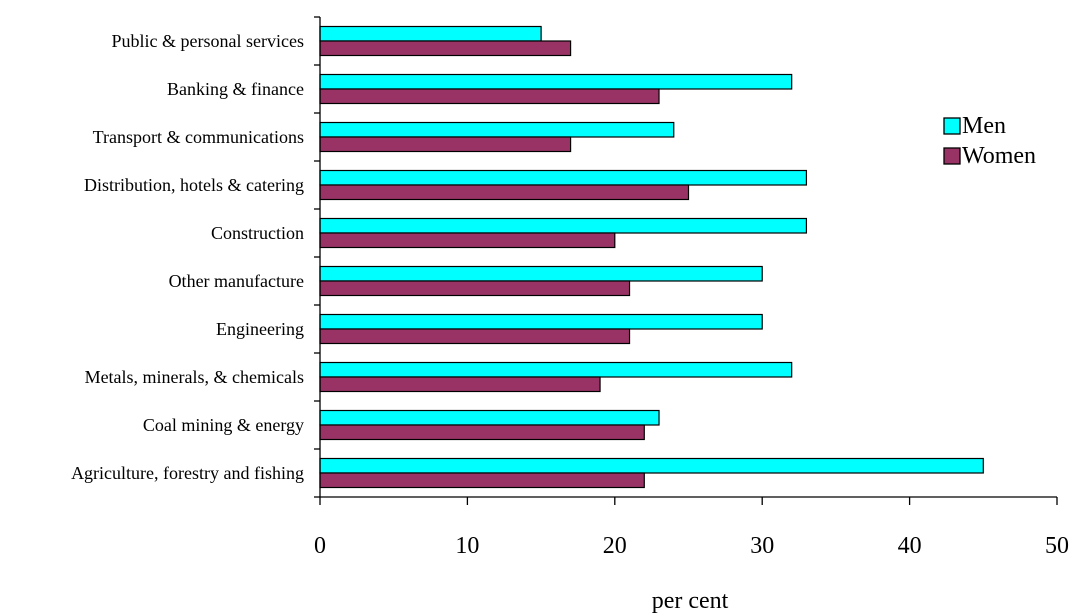 This screenshot has width=1074, height=615. I want to click on category-label: Metals, minerals, & chemicals, so click(194, 377).